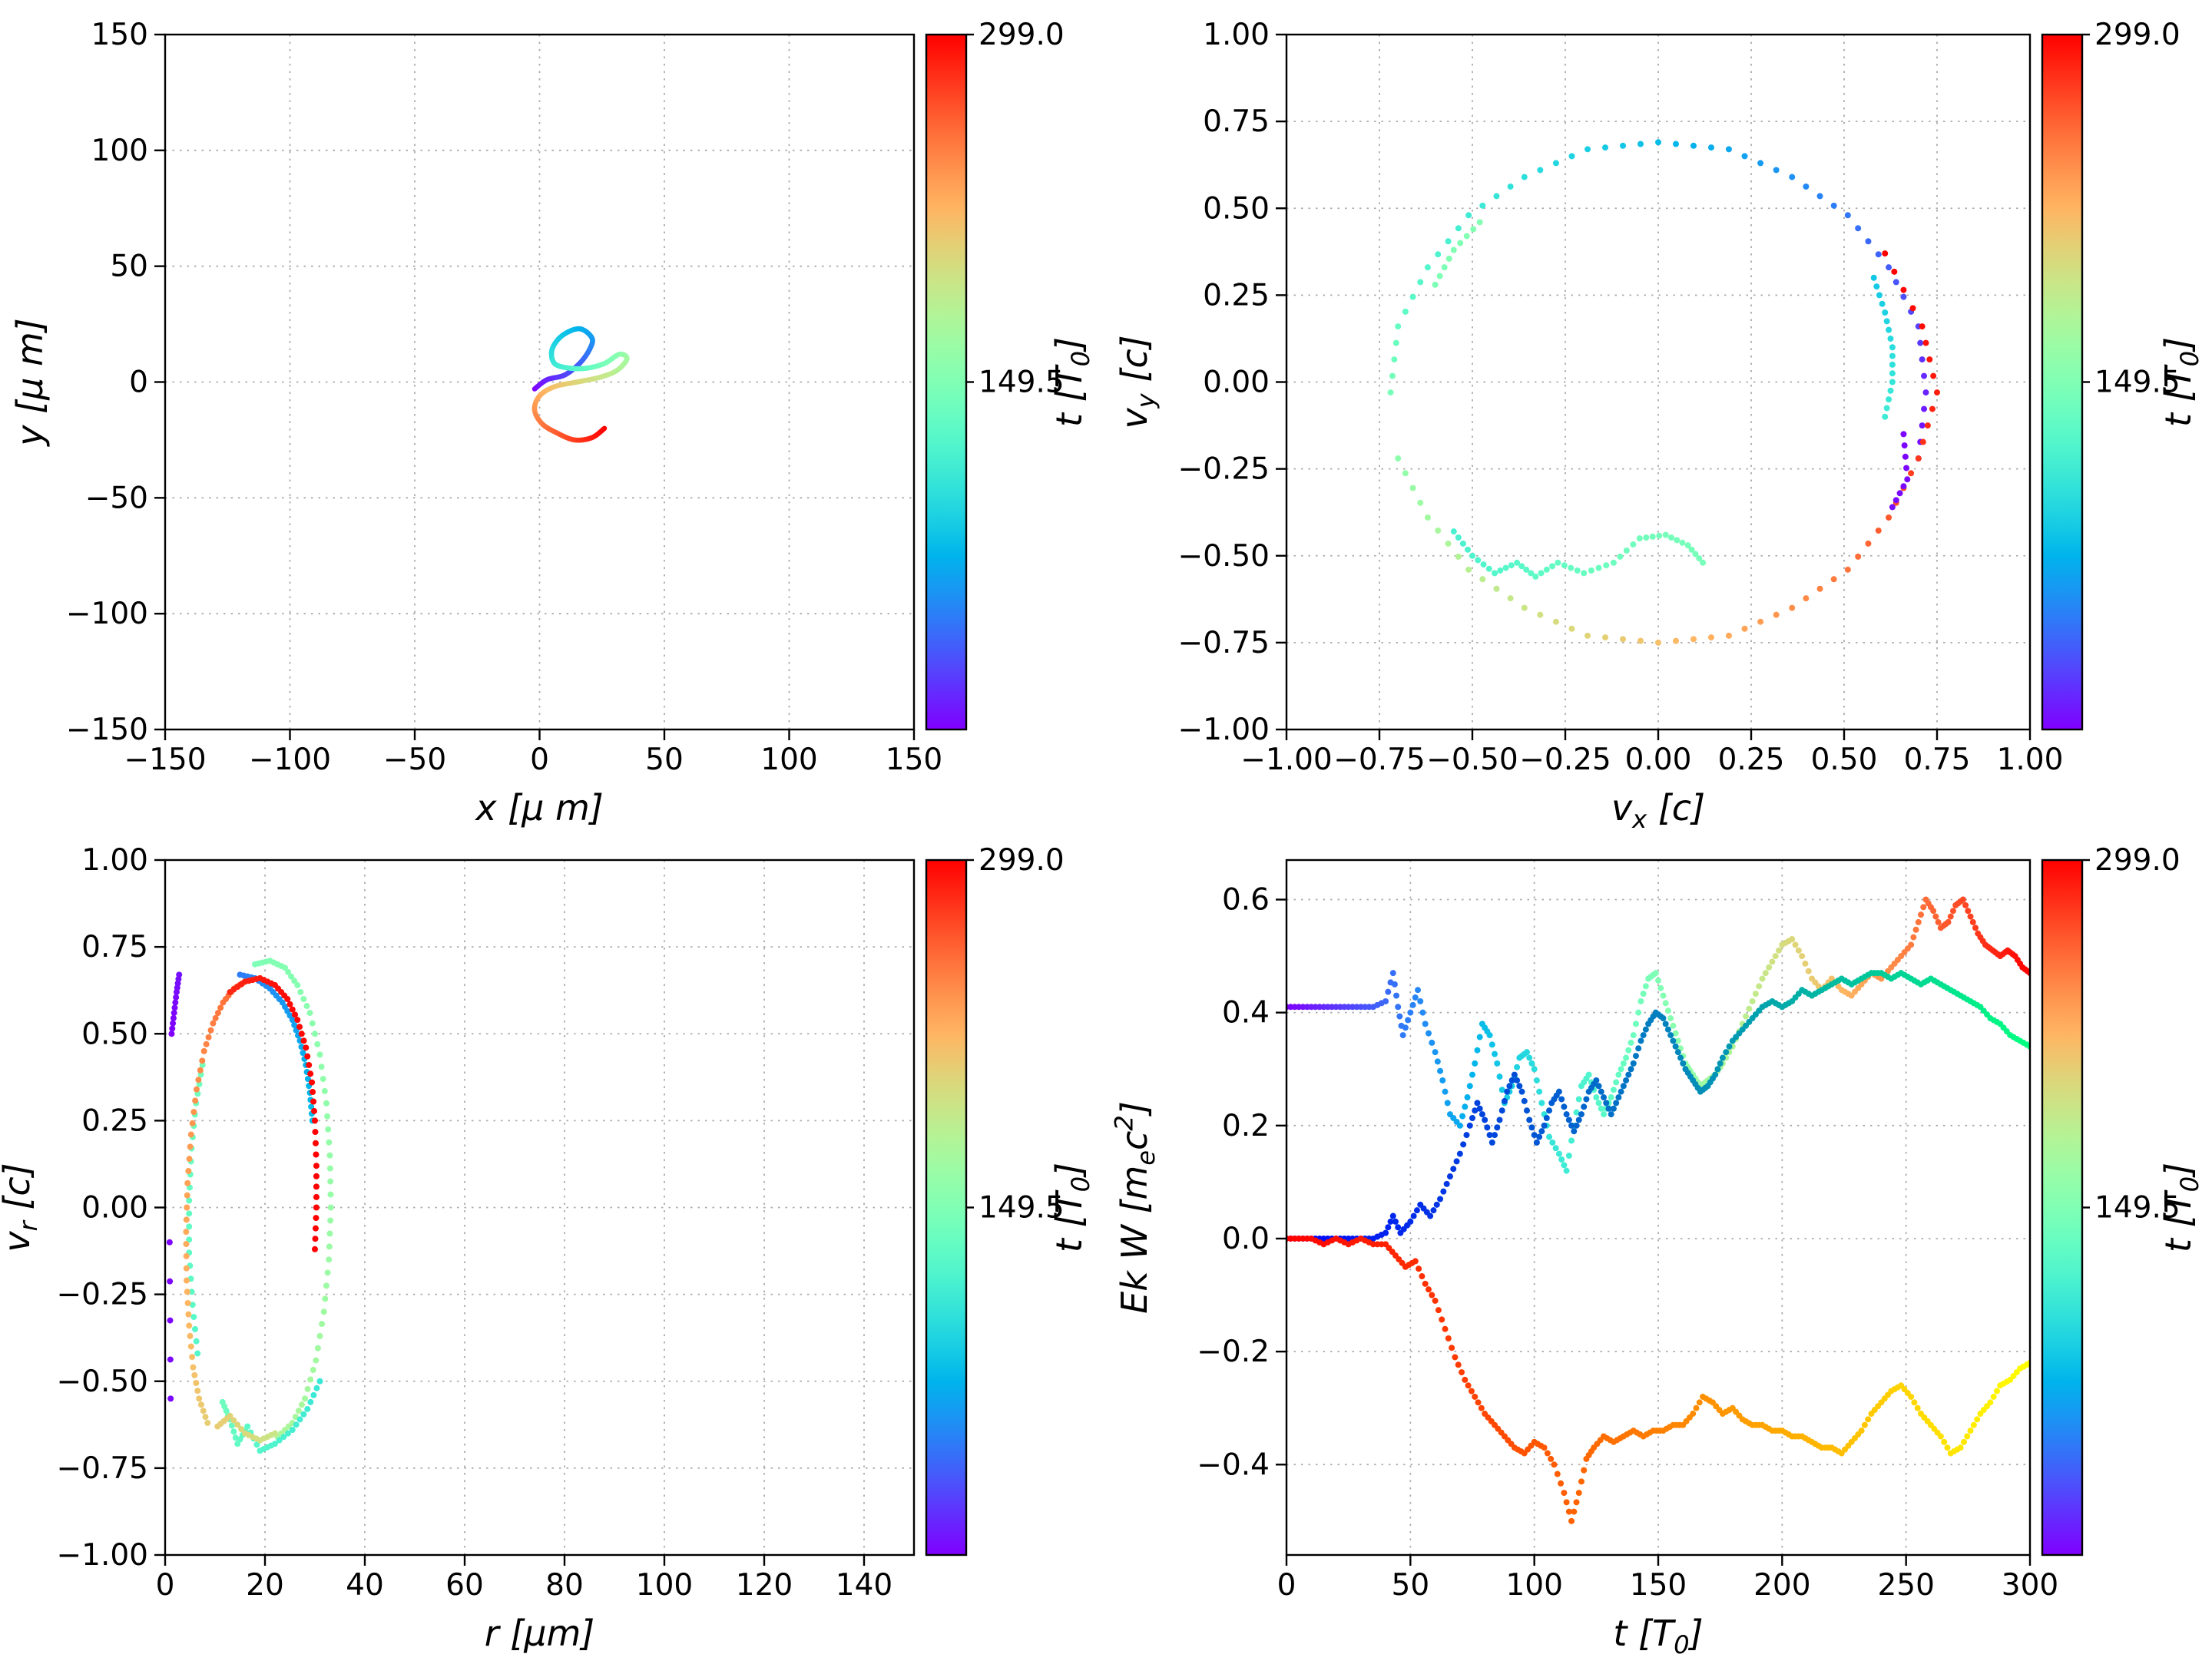  Describe the element at coordinates (120, 151) in the screenshot. I see `xy-y-tick-label: 100` at that location.